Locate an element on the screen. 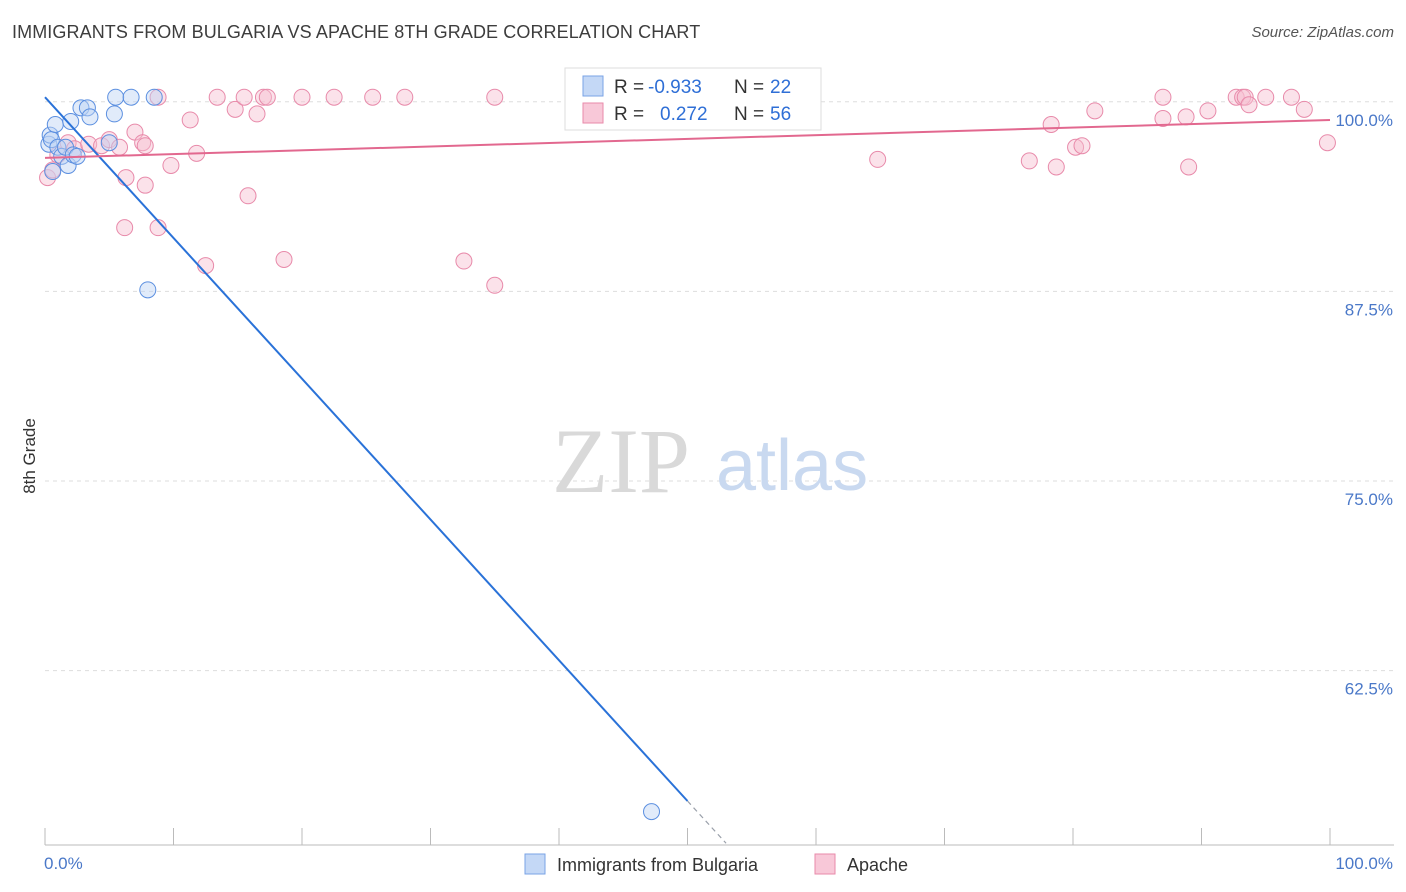 This screenshot has height=892, width=1406. y-axis-label: 8th Grade is located at coordinates (29, 456).